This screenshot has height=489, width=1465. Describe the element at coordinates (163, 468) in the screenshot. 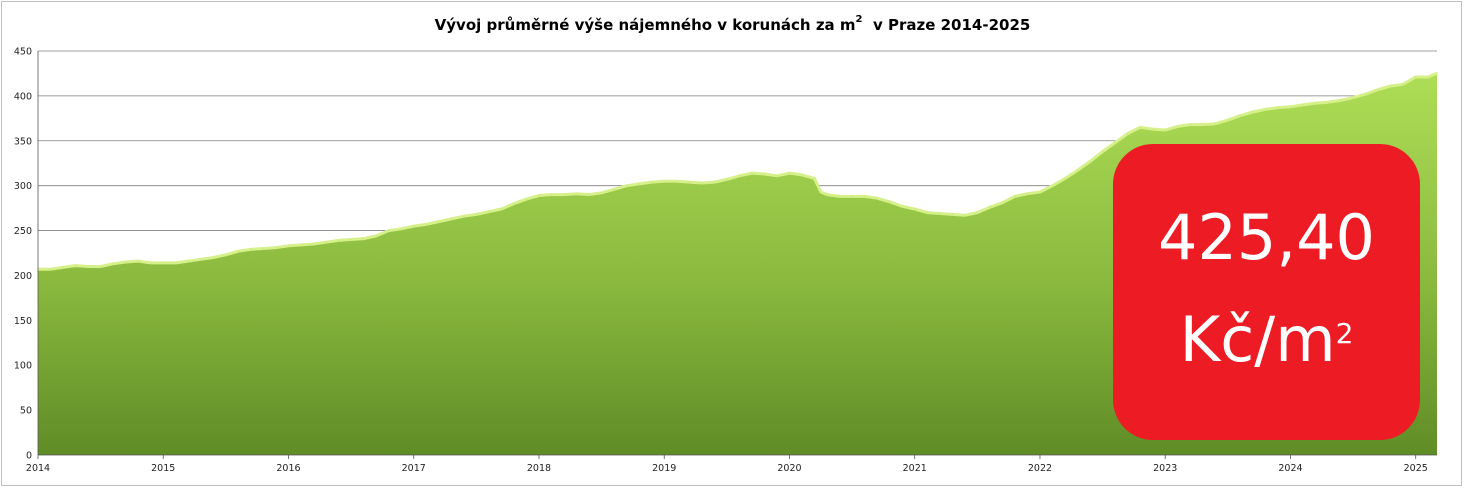

I see `x-tick-label: 2015` at that location.